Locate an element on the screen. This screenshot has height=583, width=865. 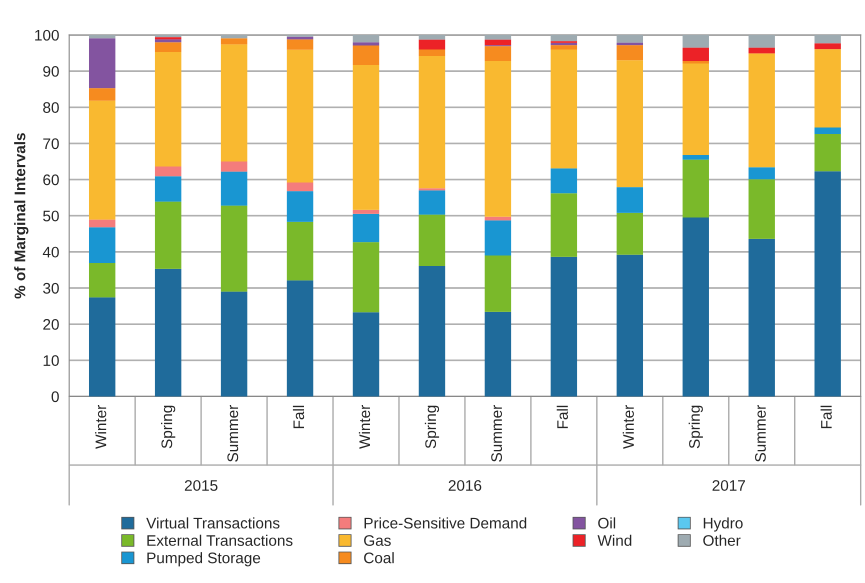
y-tick-label: 10 is located at coordinates (51, 360).